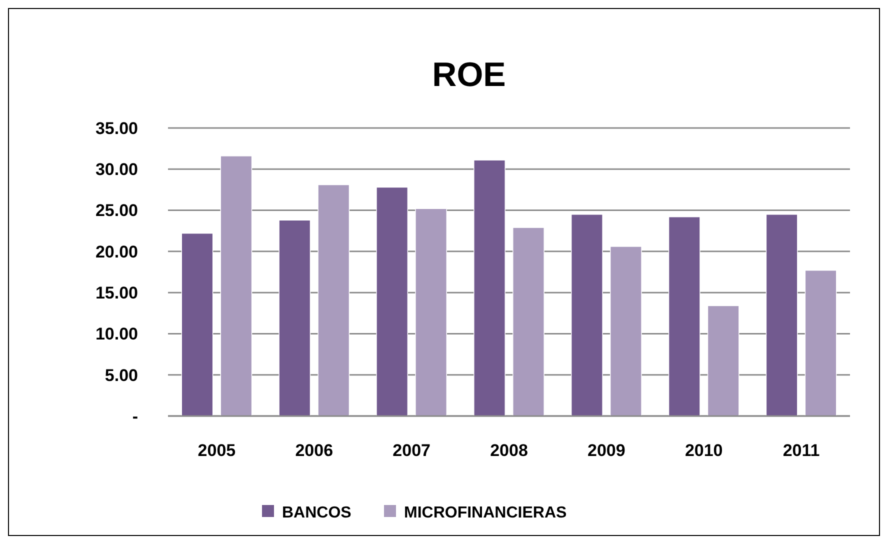 Image resolution: width=888 pixels, height=544 pixels. Describe the element at coordinates (411, 450) in the screenshot. I see `x-tick-label: 2007` at that location.